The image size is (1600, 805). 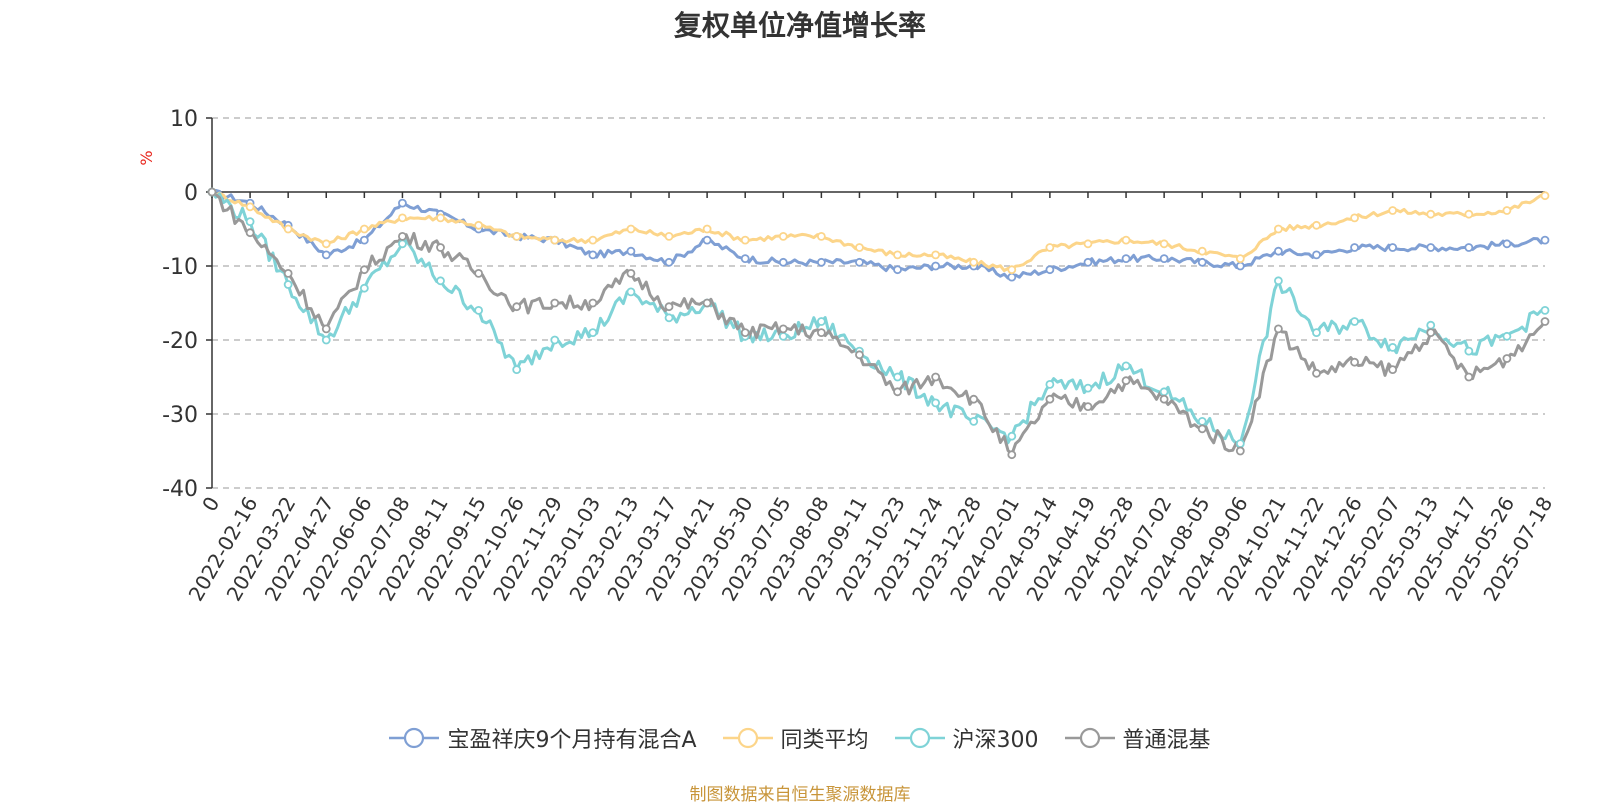 What do you see at coordinates (414, 738) in the screenshot?
I see `legend-marker-icon` at bounding box center [414, 738].